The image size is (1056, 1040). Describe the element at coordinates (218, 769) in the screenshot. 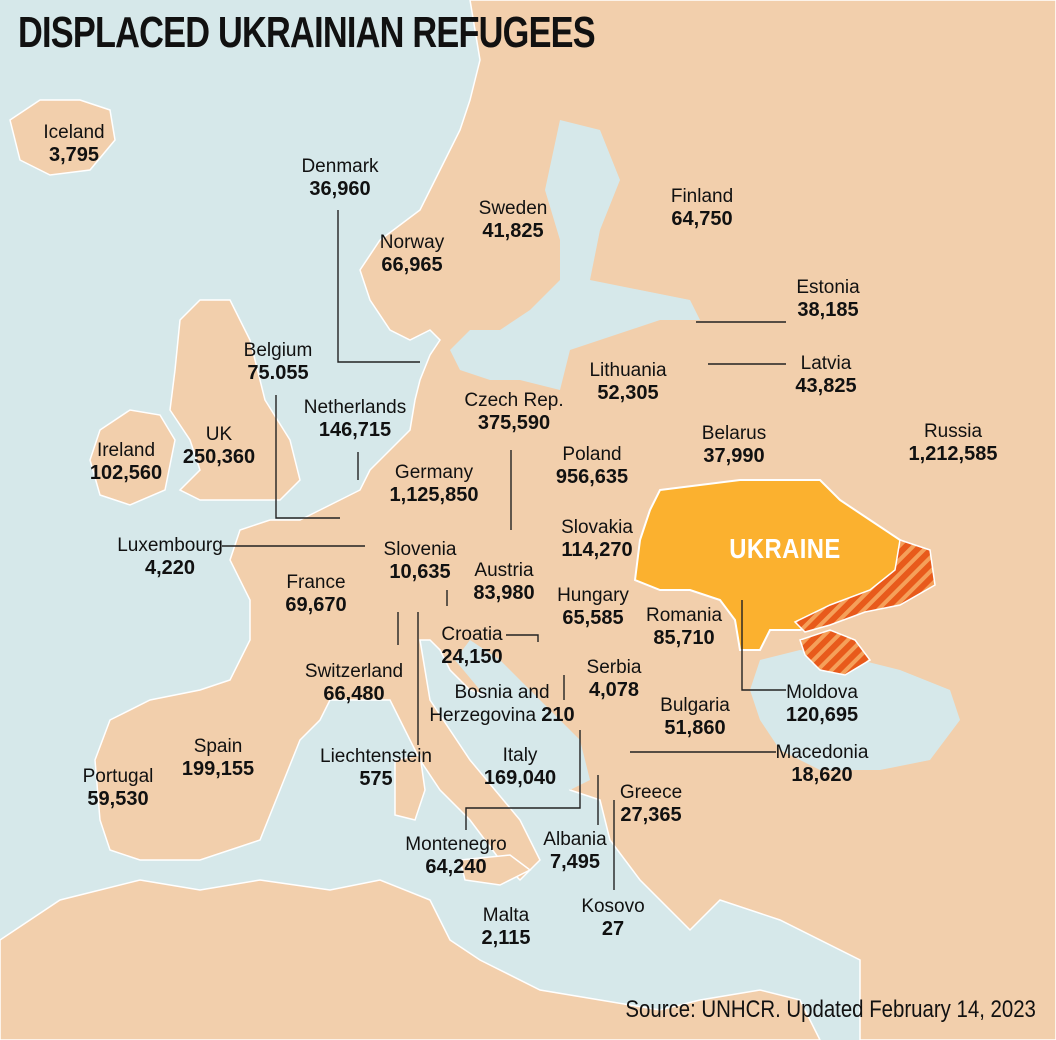

I see `refugee-count: 199,155` at that location.